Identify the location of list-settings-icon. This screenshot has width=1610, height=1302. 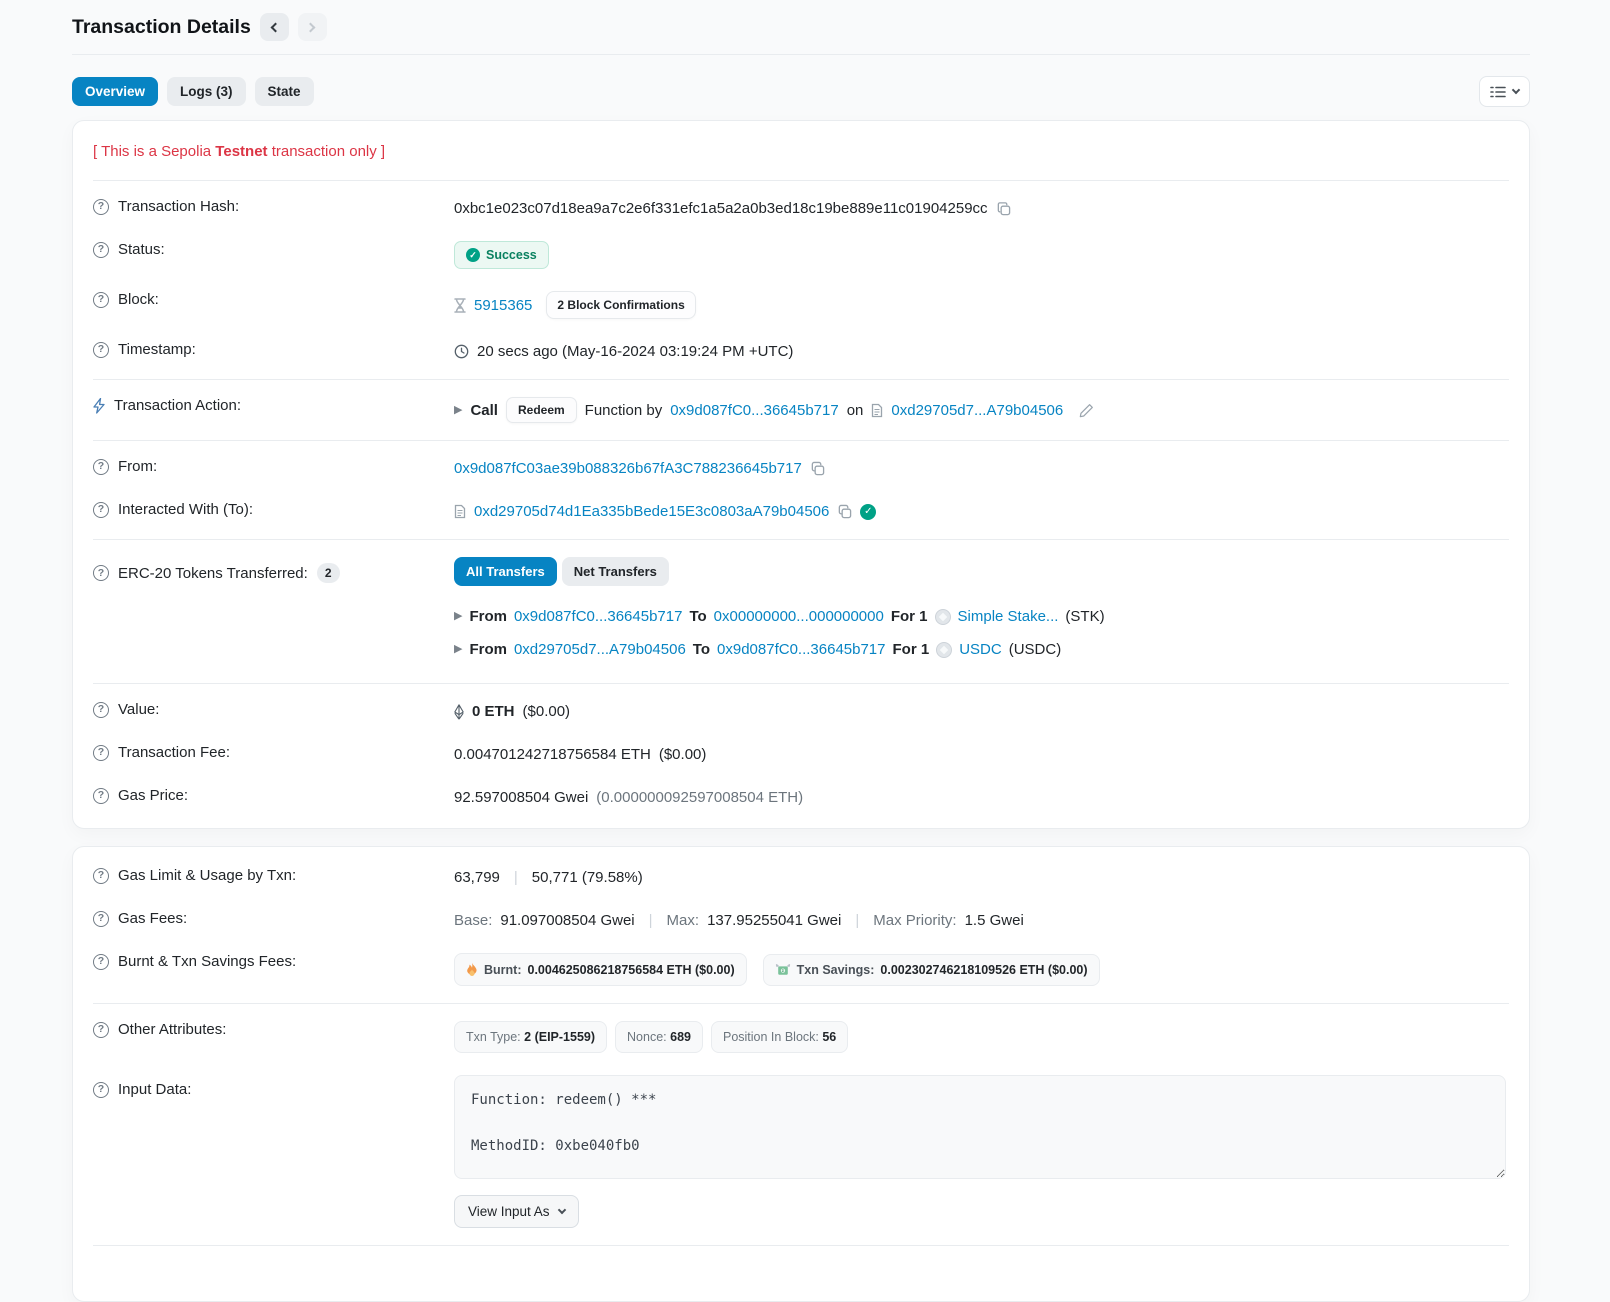
(1498, 91).